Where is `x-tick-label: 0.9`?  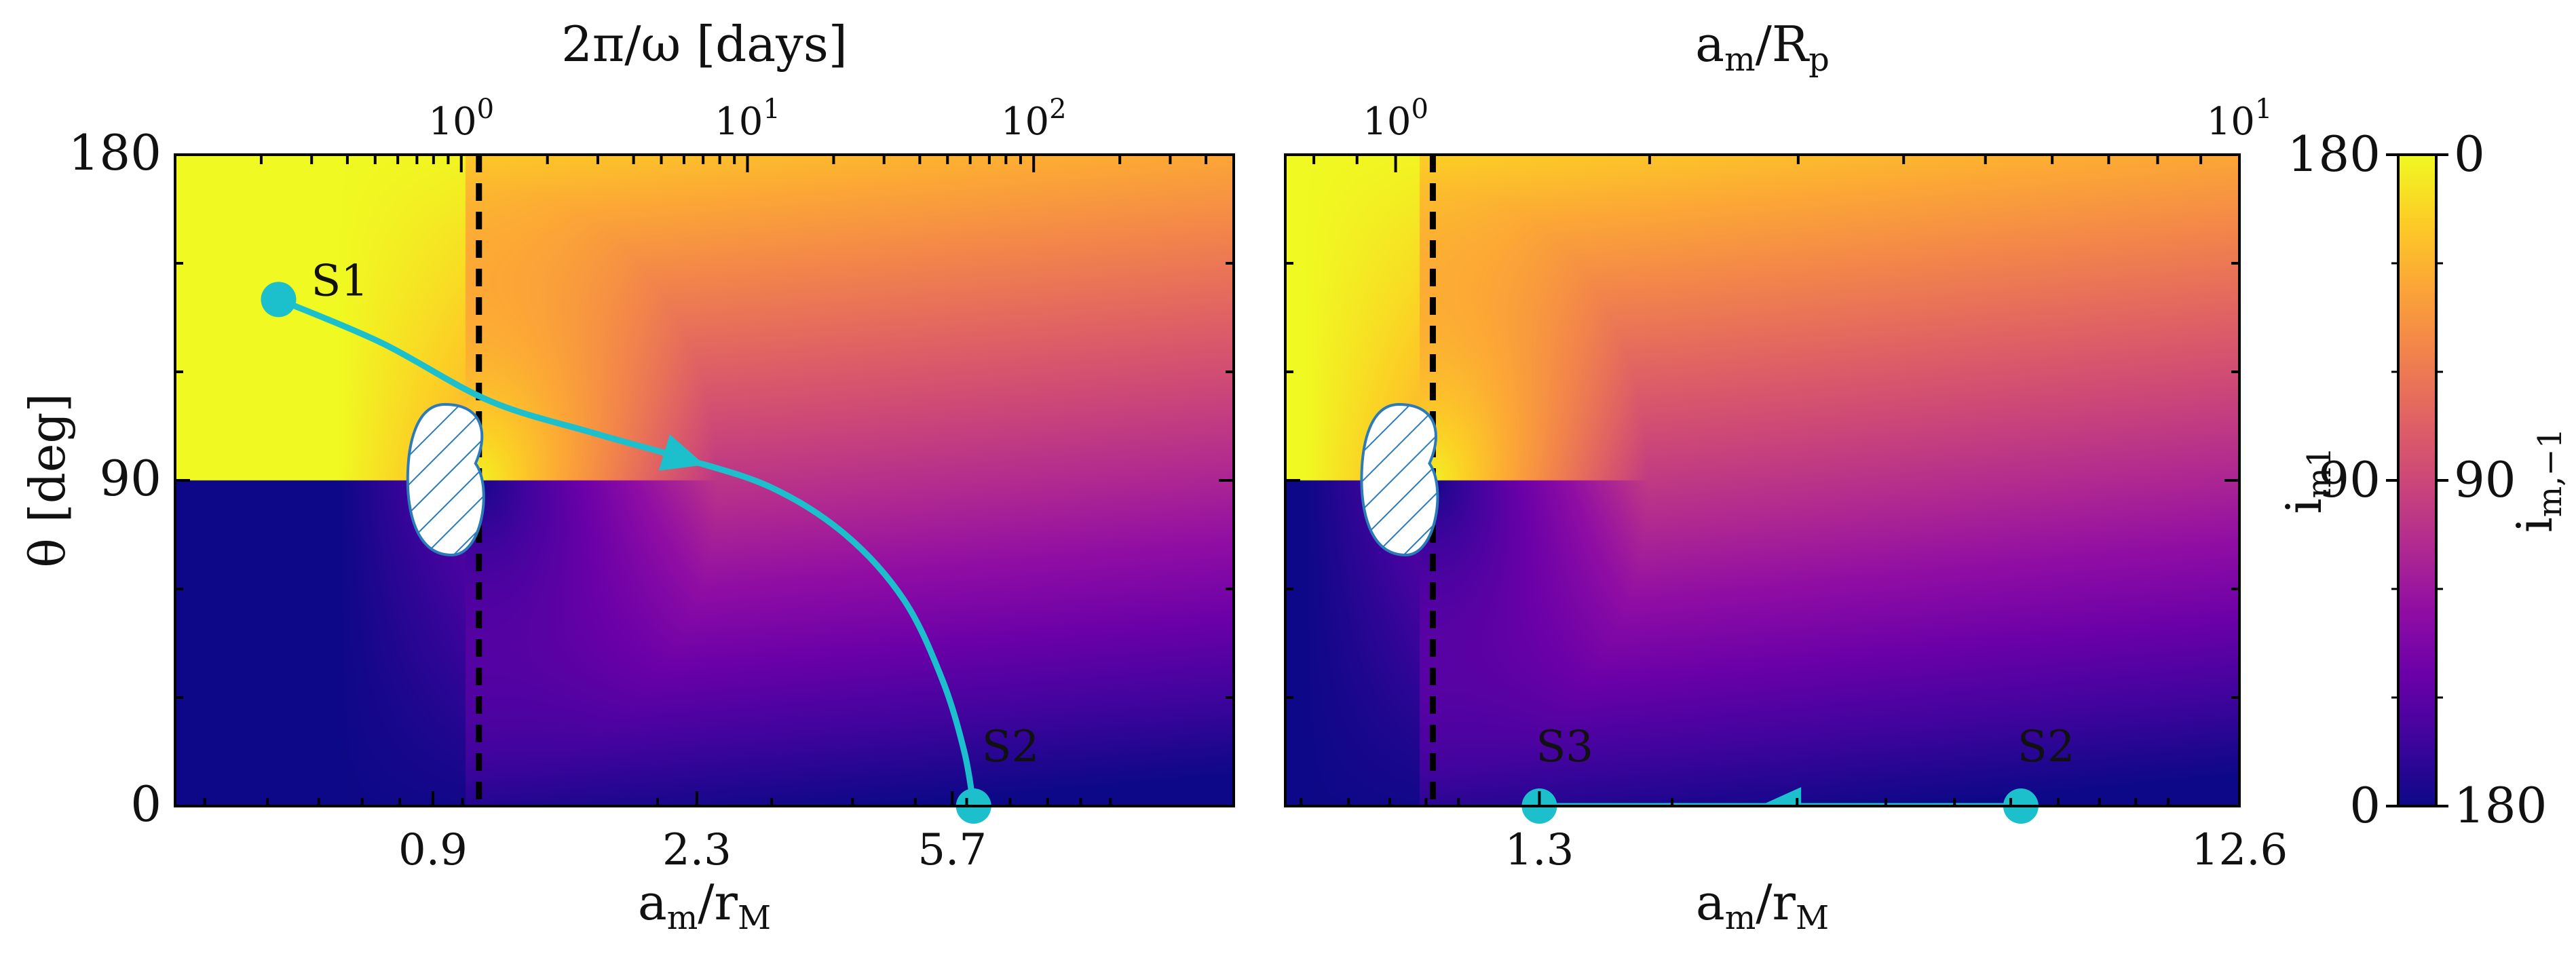 x-tick-label: 0.9 is located at coordinates (433, 850).